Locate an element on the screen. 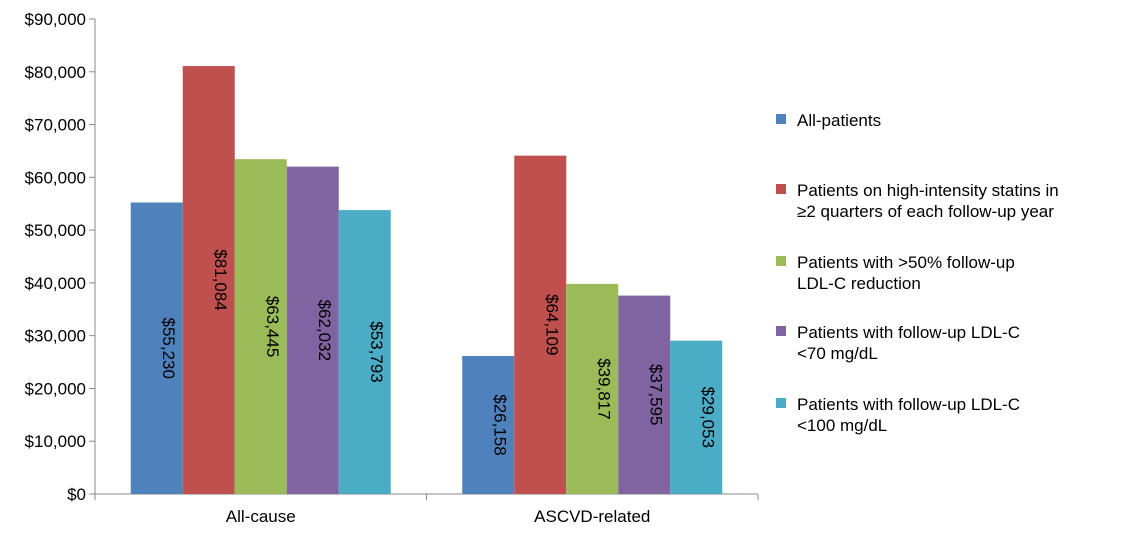 The image size is (1129, 540). legend-label: LDL-C reduction is located at coordinates (859, 283).